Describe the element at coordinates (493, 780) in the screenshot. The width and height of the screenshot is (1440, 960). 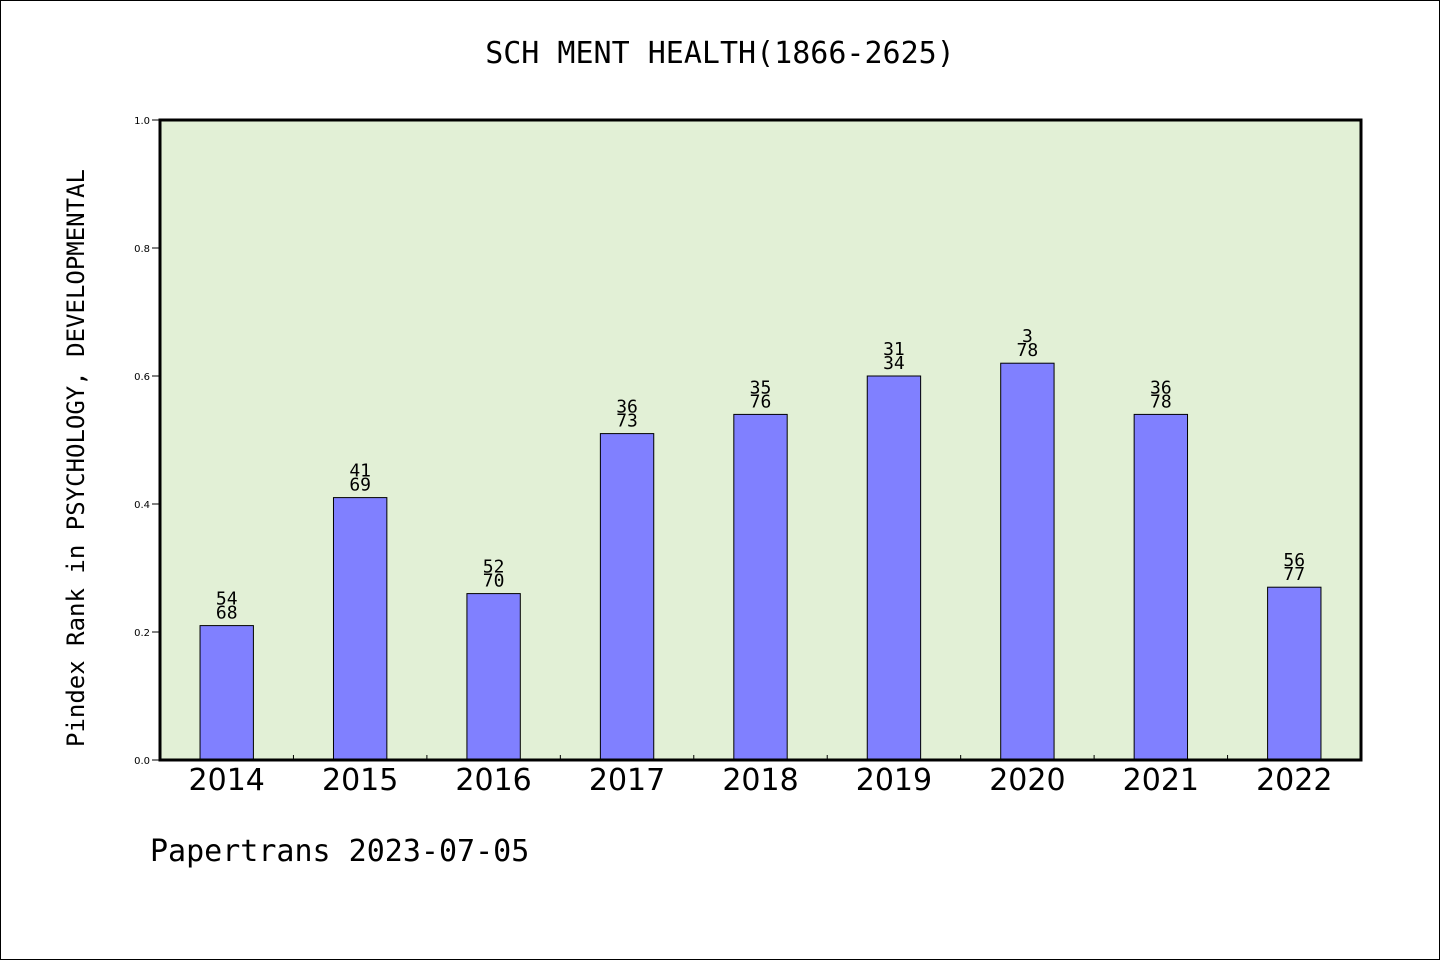
I see `x-tick-label-2016: 2016` at that location.